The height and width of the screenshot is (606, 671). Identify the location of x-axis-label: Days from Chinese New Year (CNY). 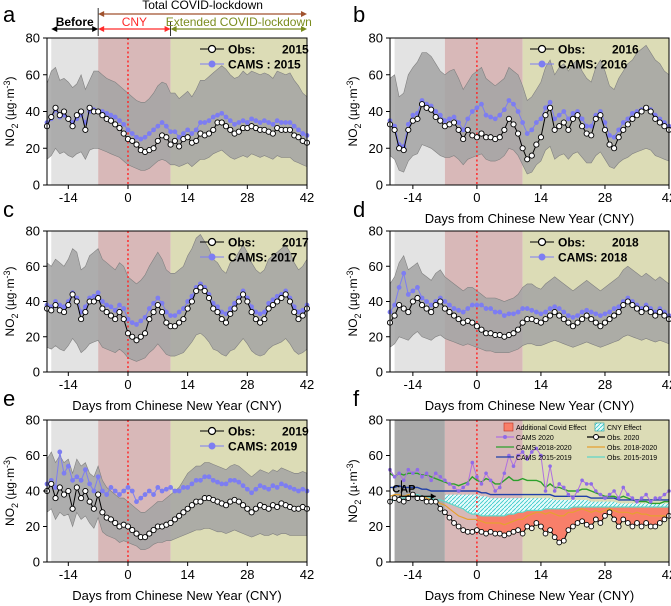
(177, 595).